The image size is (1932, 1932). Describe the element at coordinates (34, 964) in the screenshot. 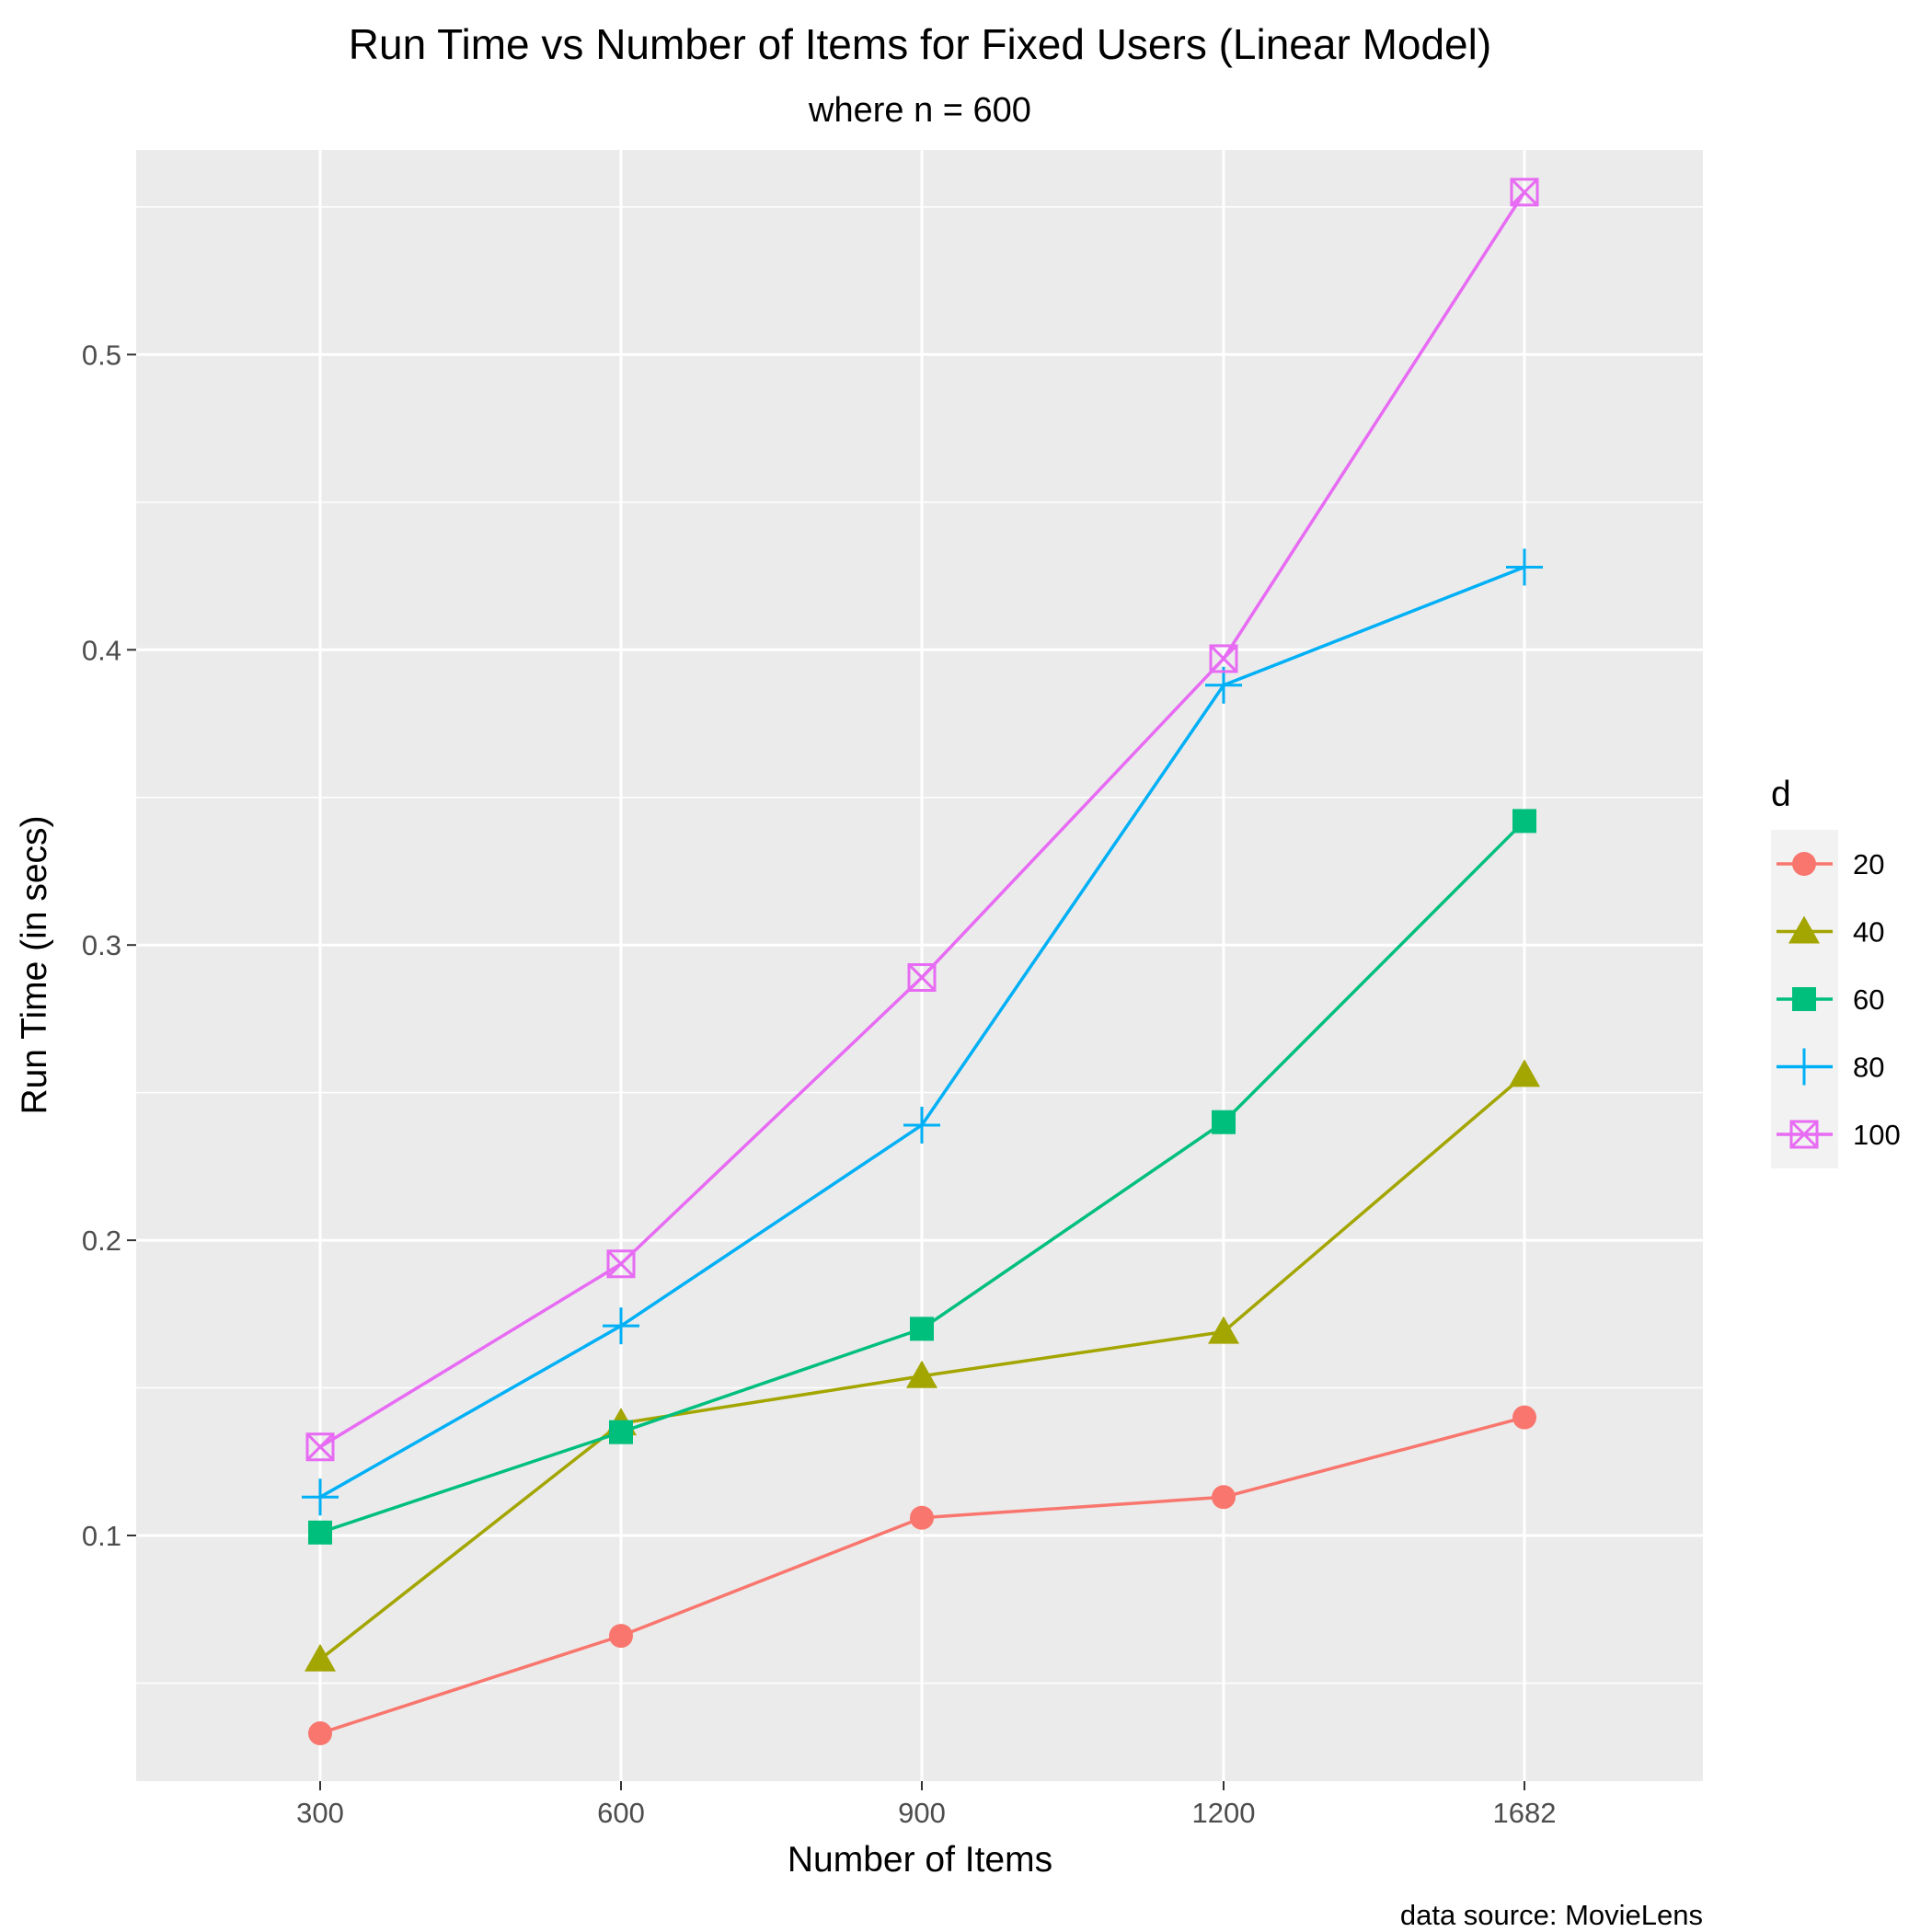

I see `y-axis-title: Run Time (in secs)` at that location.